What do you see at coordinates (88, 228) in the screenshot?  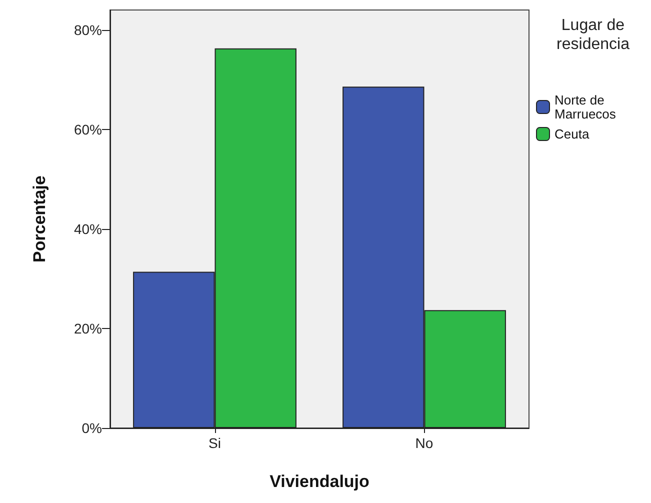 I see `y-tick-label: 40%` at bounding box center [88, 228].